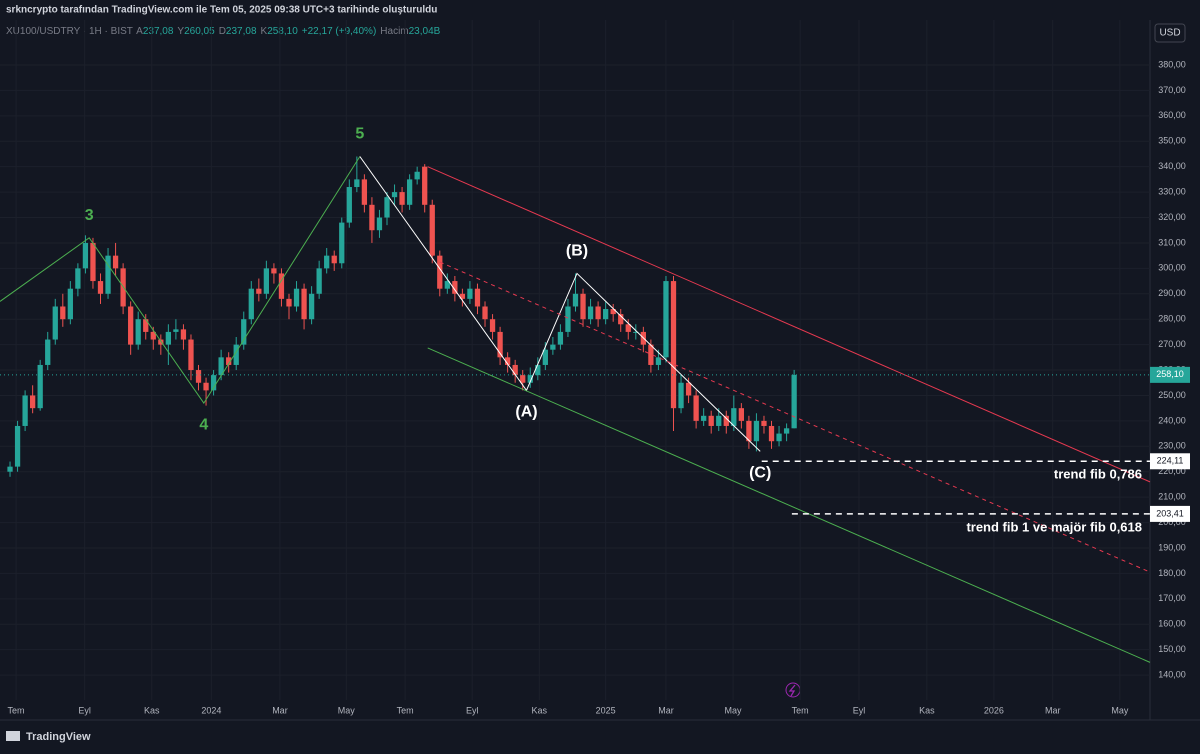 The image size is (1200, 754). What do you see at coordinates (199, 31) in the screenshot?
I see `legend-value: 260,05` at bounding box center [199, 31].